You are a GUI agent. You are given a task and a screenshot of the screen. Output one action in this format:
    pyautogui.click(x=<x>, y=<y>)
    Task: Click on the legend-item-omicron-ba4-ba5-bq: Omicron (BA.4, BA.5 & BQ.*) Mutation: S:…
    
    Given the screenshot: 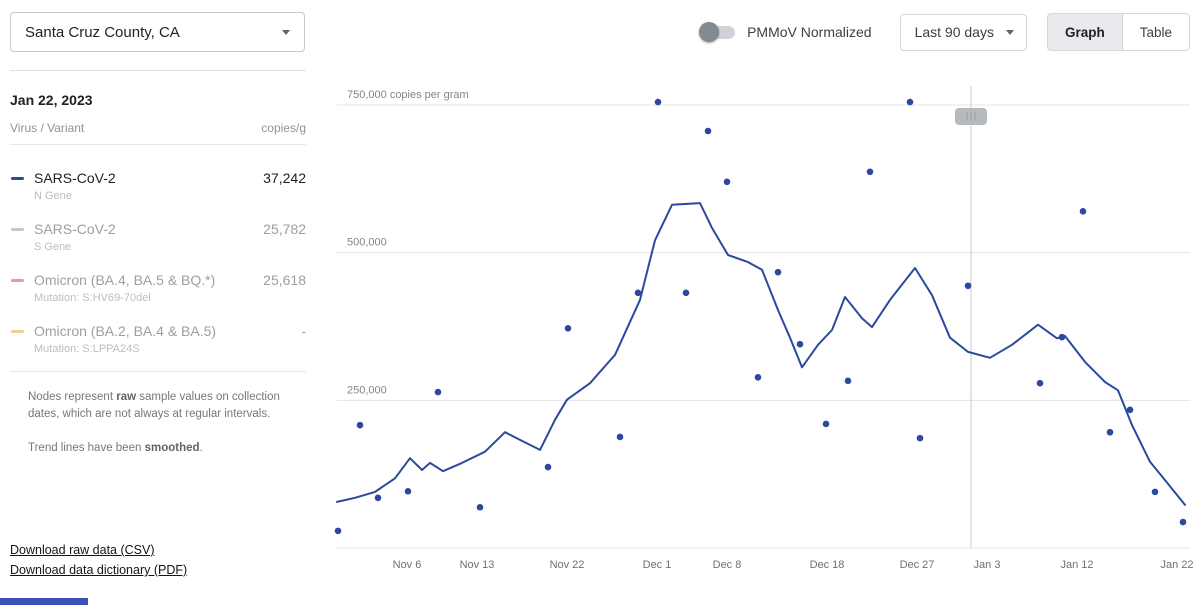 What is the action you would take?
    pyautogui.click(x=158, y=278)
    